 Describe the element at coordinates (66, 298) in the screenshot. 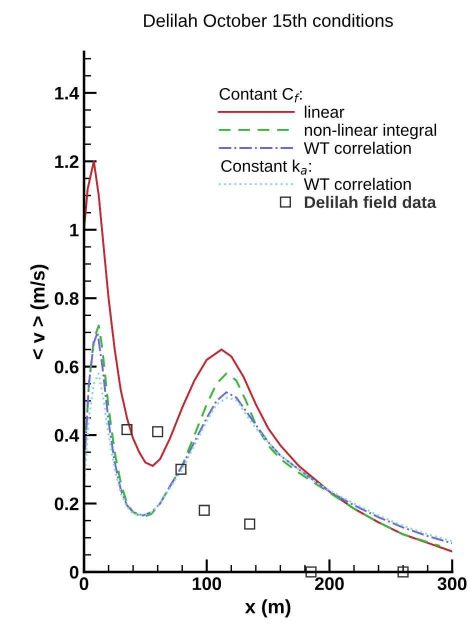

I see `y-tick-label: 0.8` at that location.